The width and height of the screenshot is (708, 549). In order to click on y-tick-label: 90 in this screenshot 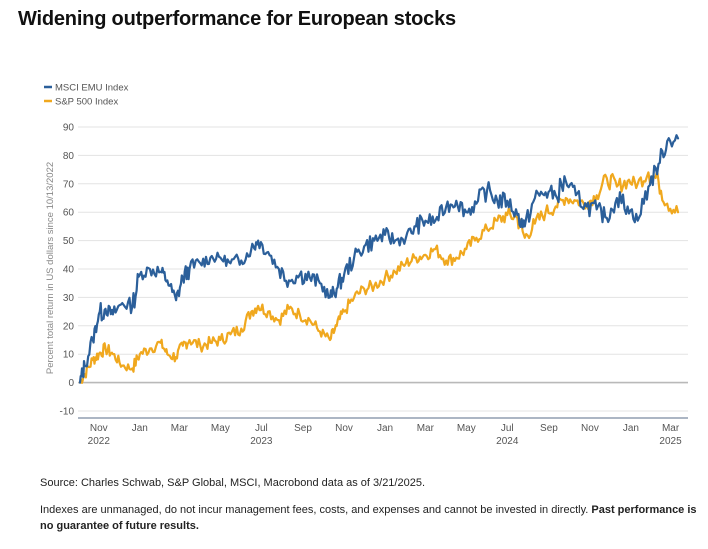, I will do `click(69, 128)`.